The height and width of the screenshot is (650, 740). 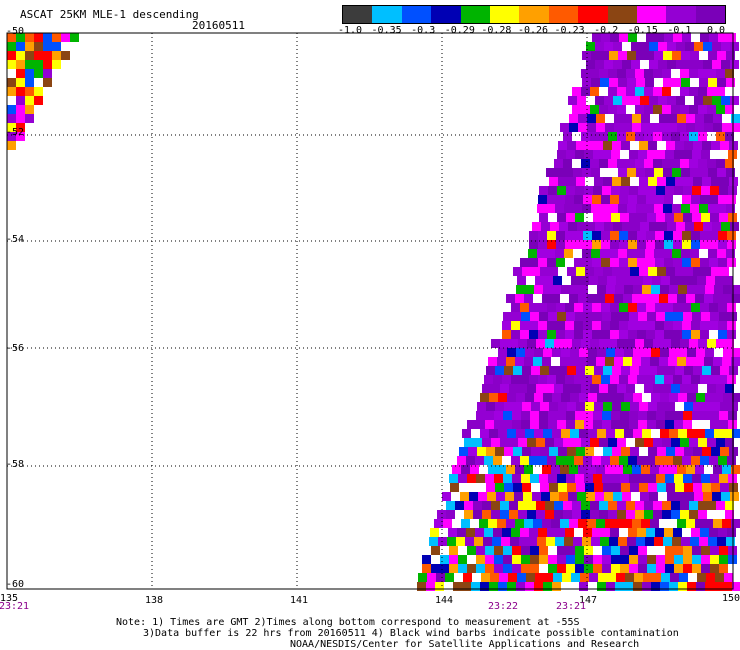 I want to click on colorbar-swatch, so click(x=593, y=14).